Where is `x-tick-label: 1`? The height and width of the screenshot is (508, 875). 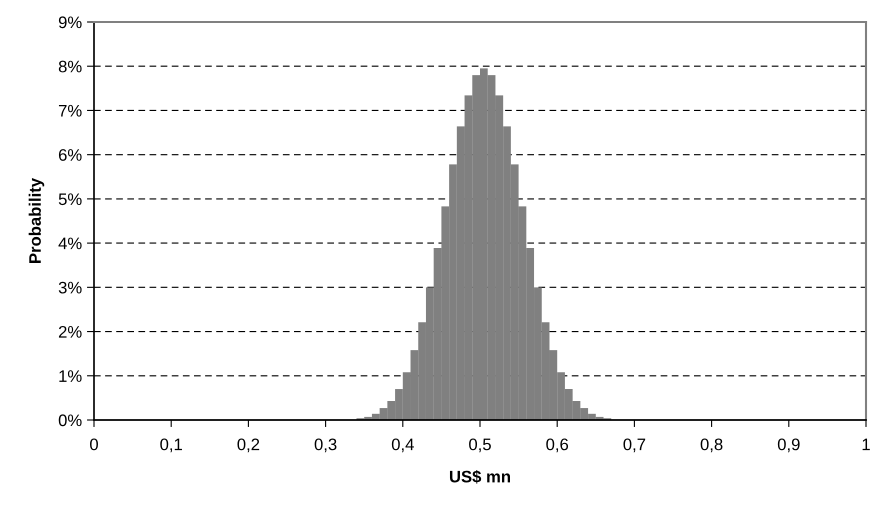
x-tick-label: 1 is located at coordinates (866, 444).